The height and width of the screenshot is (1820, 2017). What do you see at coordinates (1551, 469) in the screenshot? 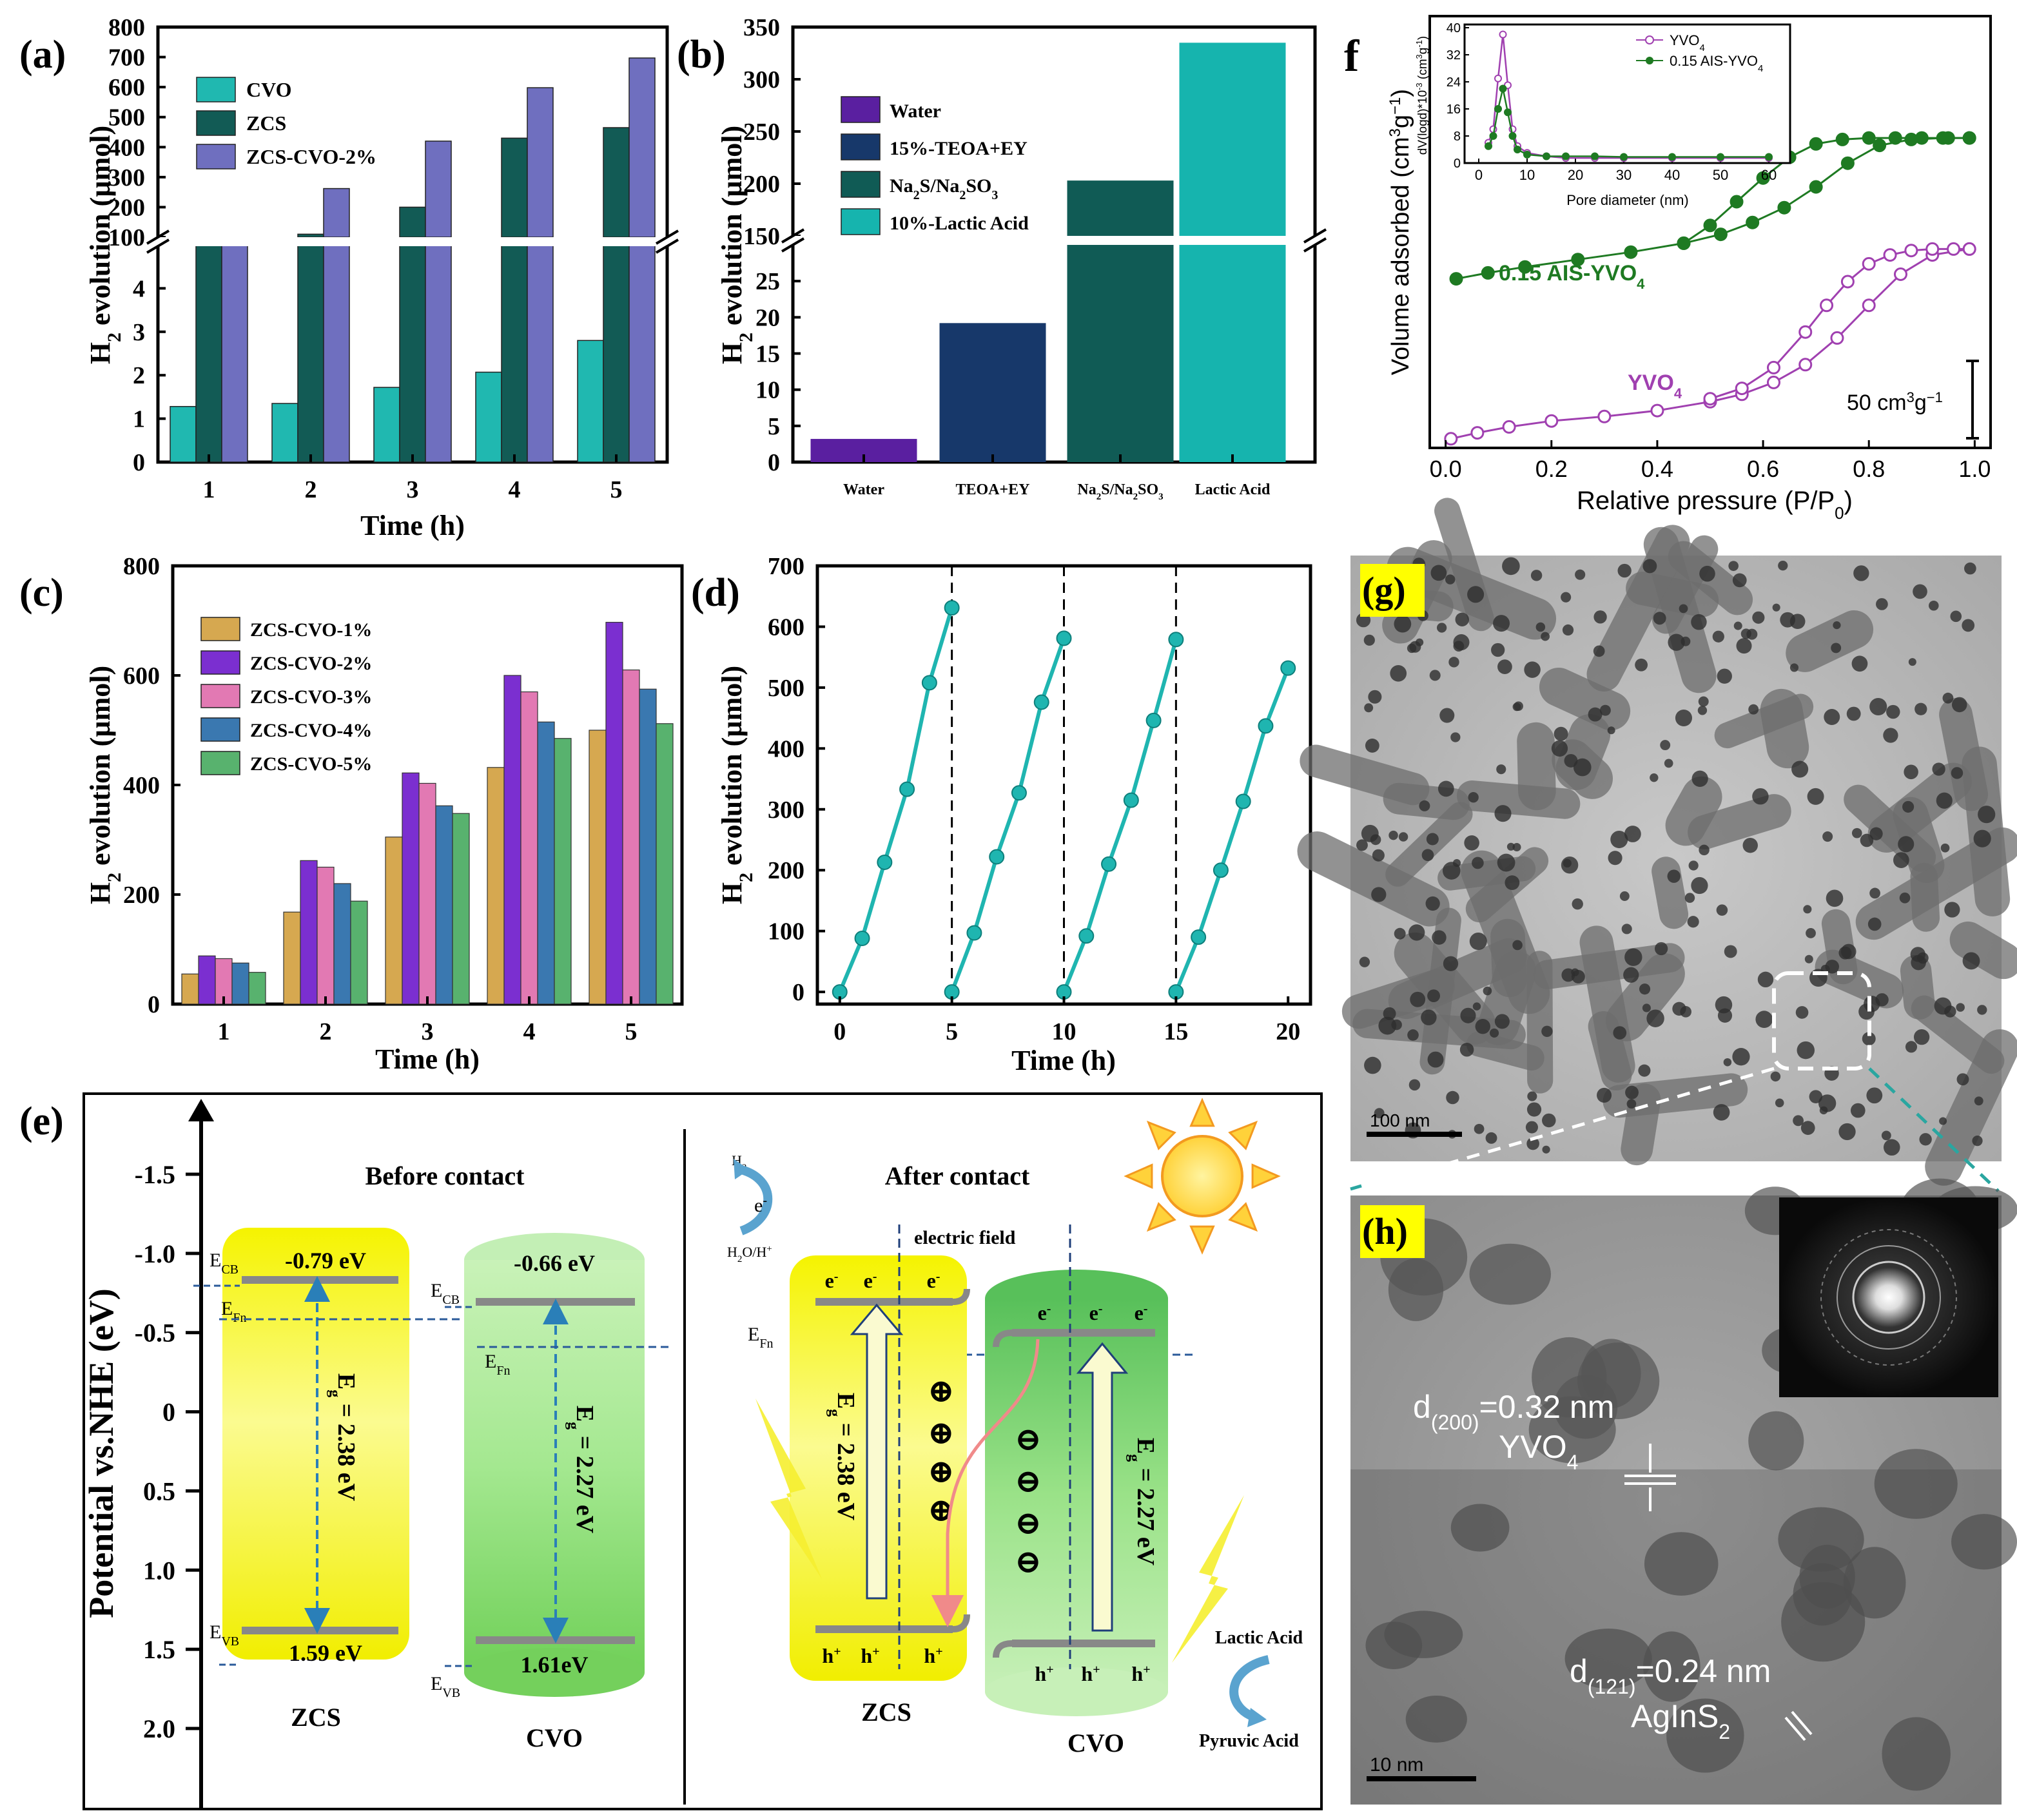
I see `x-tick-label: 0.2` at bounding box center [1551, 469].